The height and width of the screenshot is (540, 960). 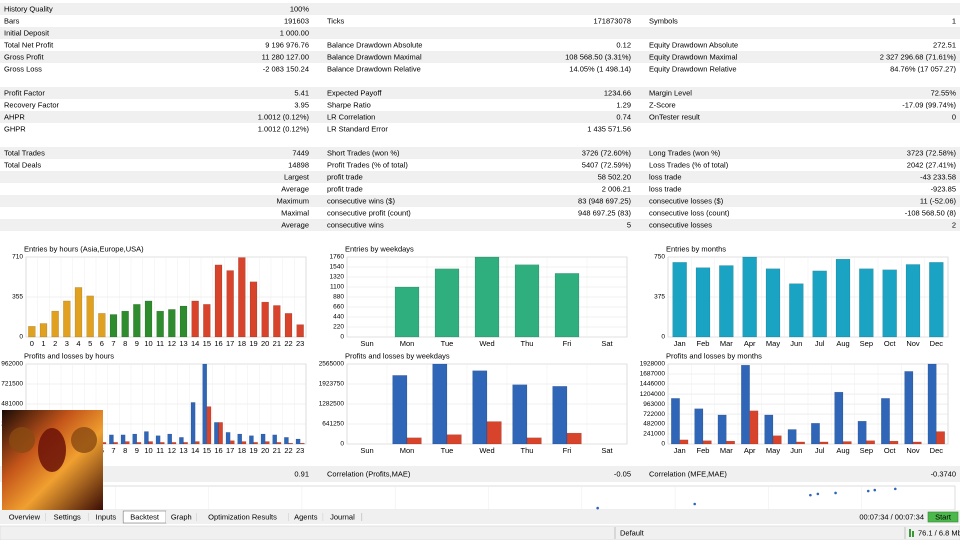 What do you see at coordinates (944, 92) in the screenshot?
I see `stat-value: 72.55%` at bounding box center [944, 92].